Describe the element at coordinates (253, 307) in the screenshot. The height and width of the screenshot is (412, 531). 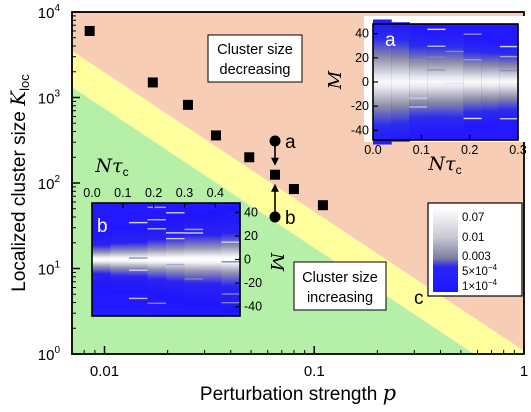
I see `inset-b-y-tick-label: -40` at that location.